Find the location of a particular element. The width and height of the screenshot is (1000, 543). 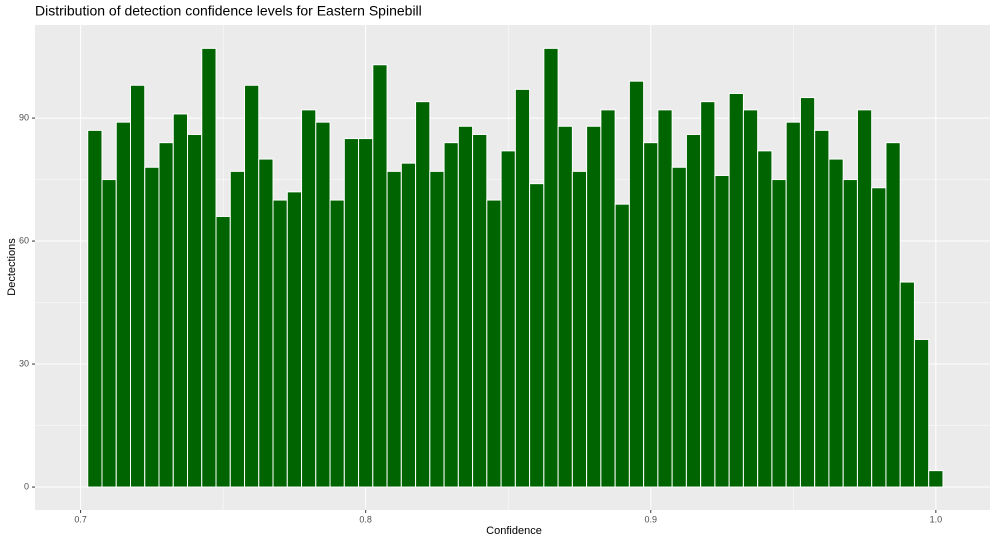

y-tick-label: 0 is located at coordinates (26, 486).